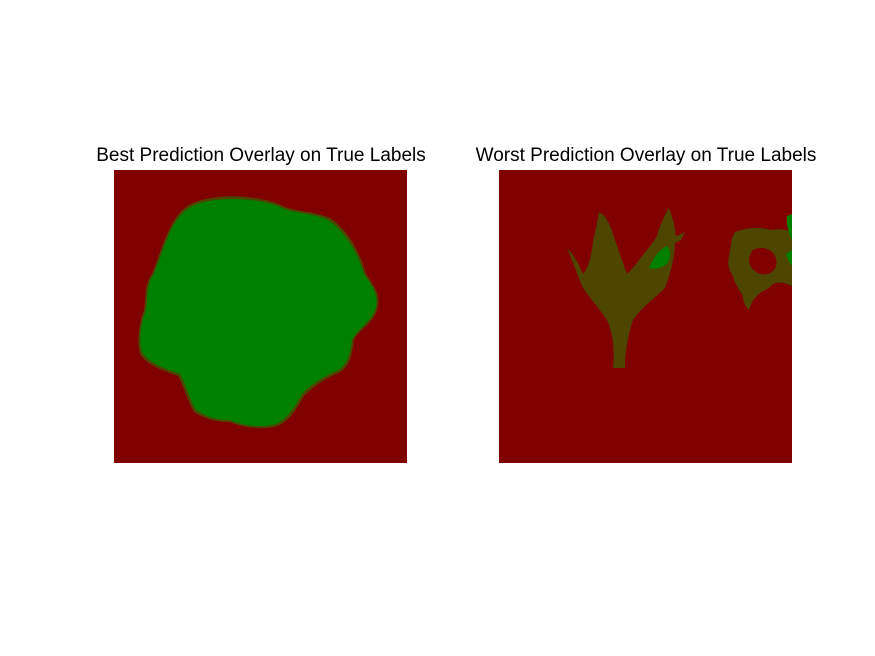 This screenshot has width=875, height=656. I want to click on best-prediction-title: Best Prediction Overlay on True Labels, so click(261, 155).